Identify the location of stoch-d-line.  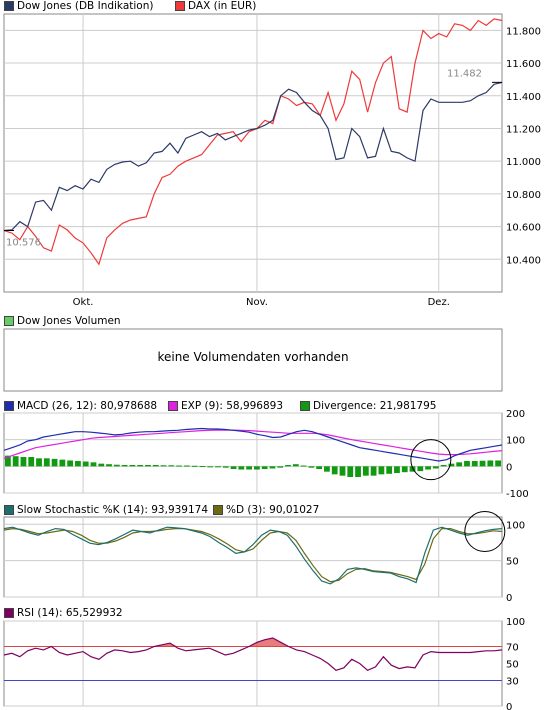
(253, 555).